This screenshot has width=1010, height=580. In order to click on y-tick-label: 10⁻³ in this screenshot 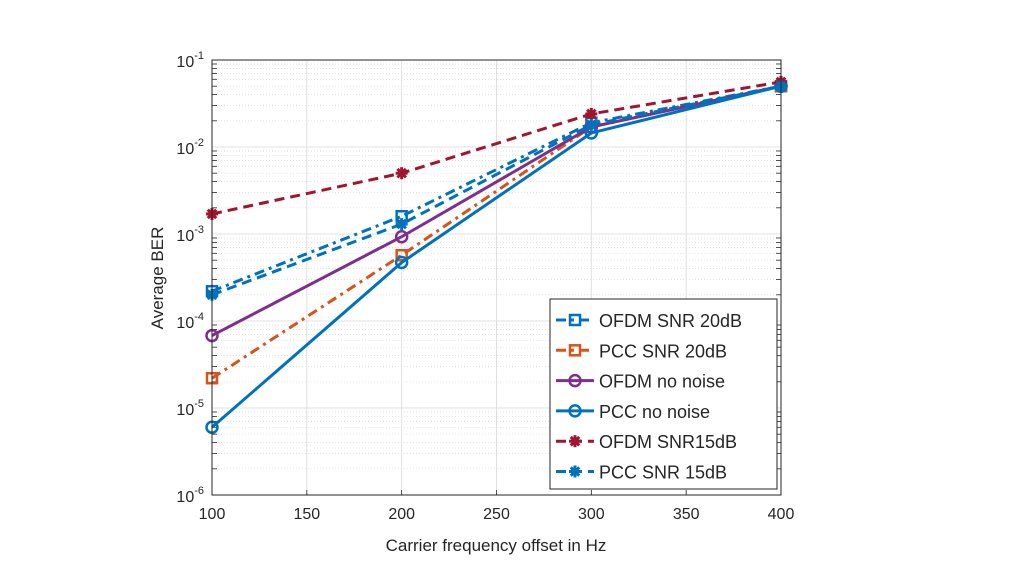, I will do `click(190, 234)`.